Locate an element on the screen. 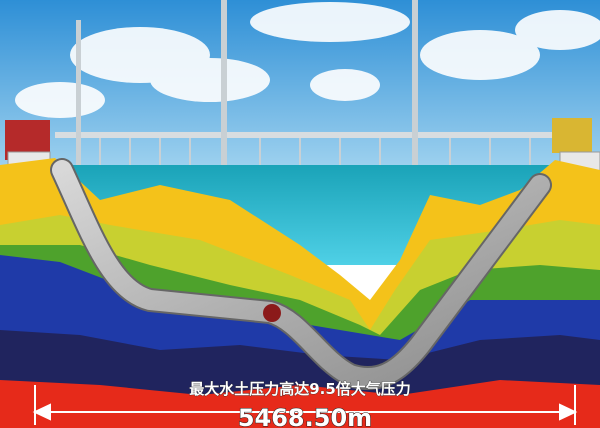  caption: 最大水土压力高达9.5倍大气压力 is located at coordinates (300, 389).